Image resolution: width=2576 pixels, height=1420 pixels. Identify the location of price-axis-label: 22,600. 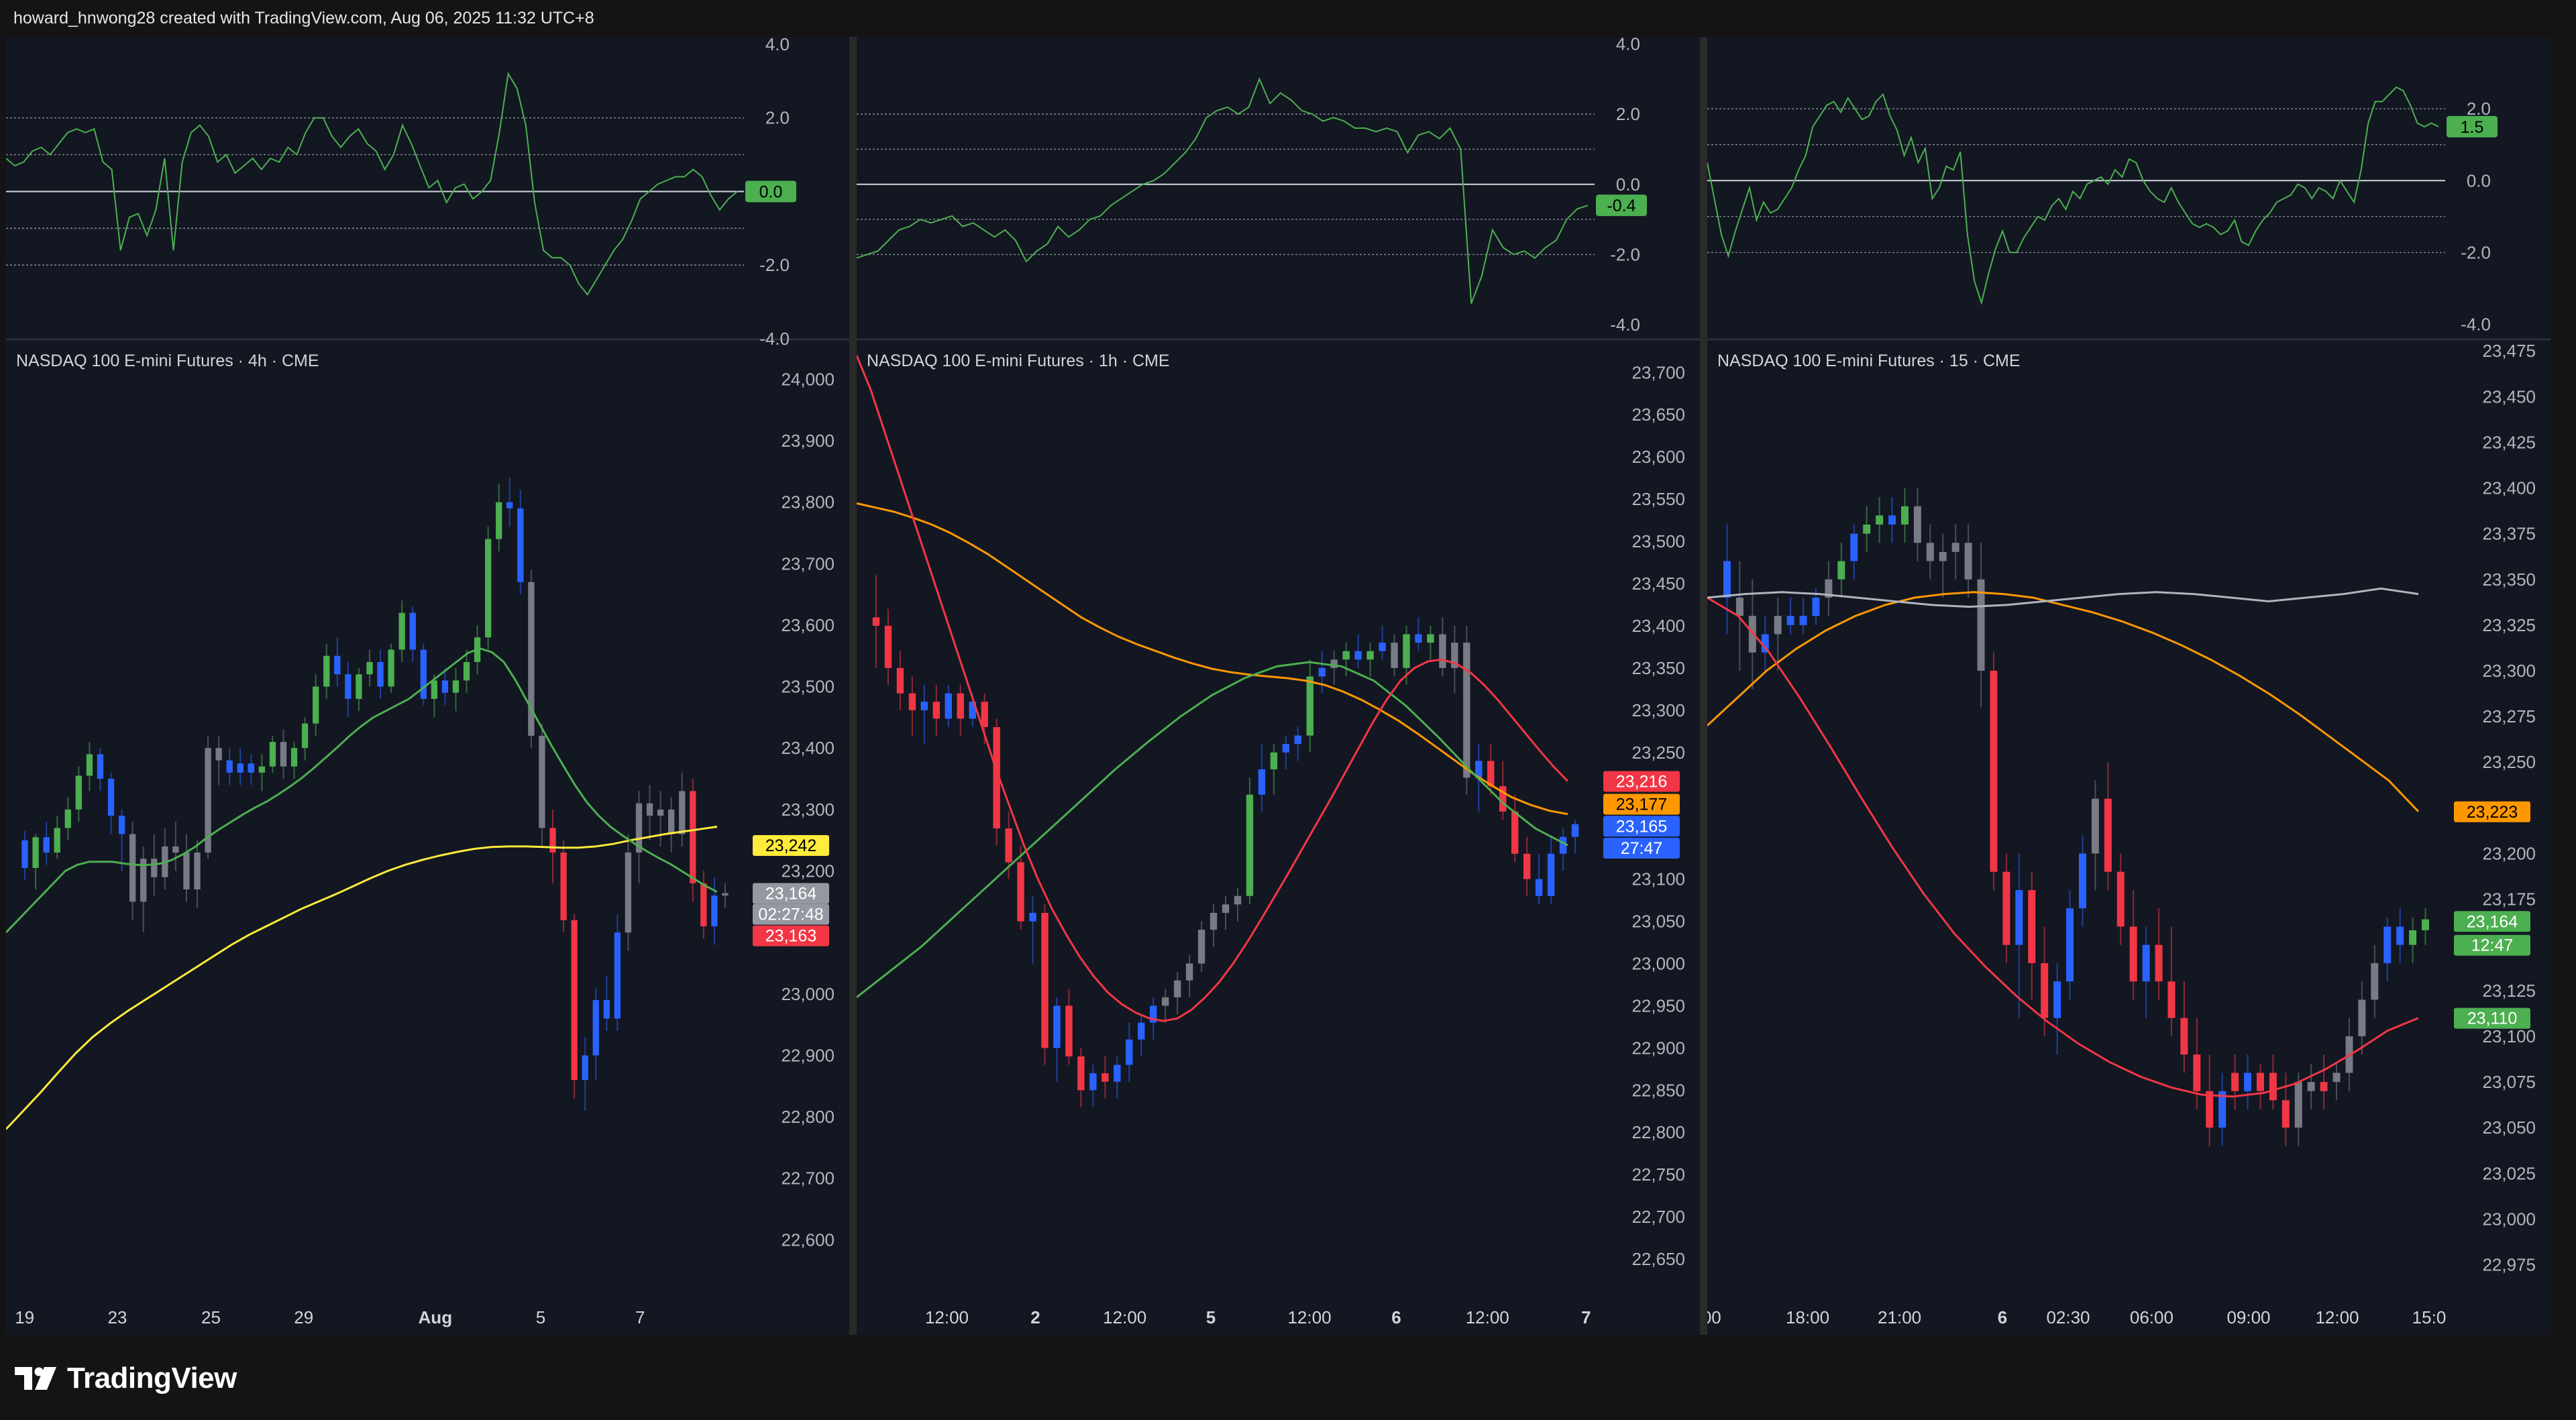
(808, 1240).